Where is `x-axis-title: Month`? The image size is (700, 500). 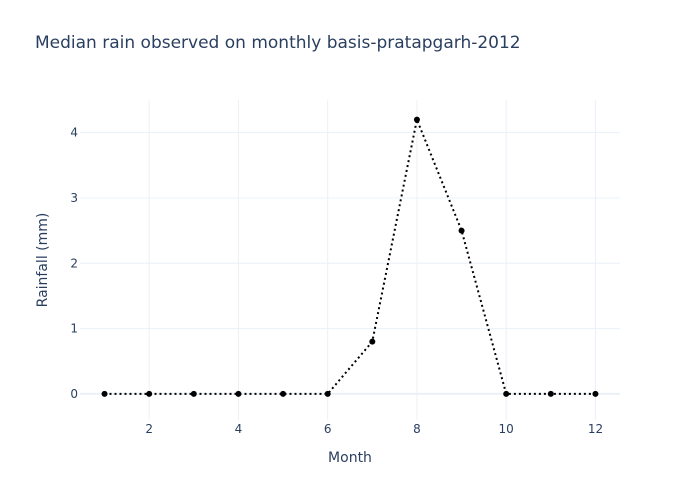
x-axis-title: Month is located at coordinates (350, 458).